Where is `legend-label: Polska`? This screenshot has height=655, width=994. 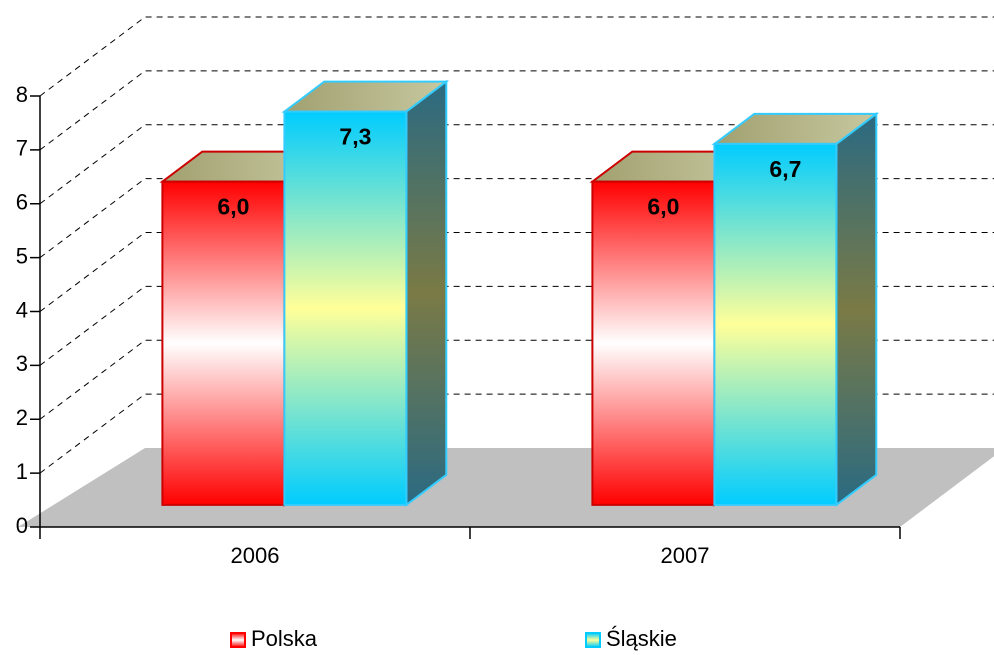
legend-label: Polska is located at coordinates (284, 638).